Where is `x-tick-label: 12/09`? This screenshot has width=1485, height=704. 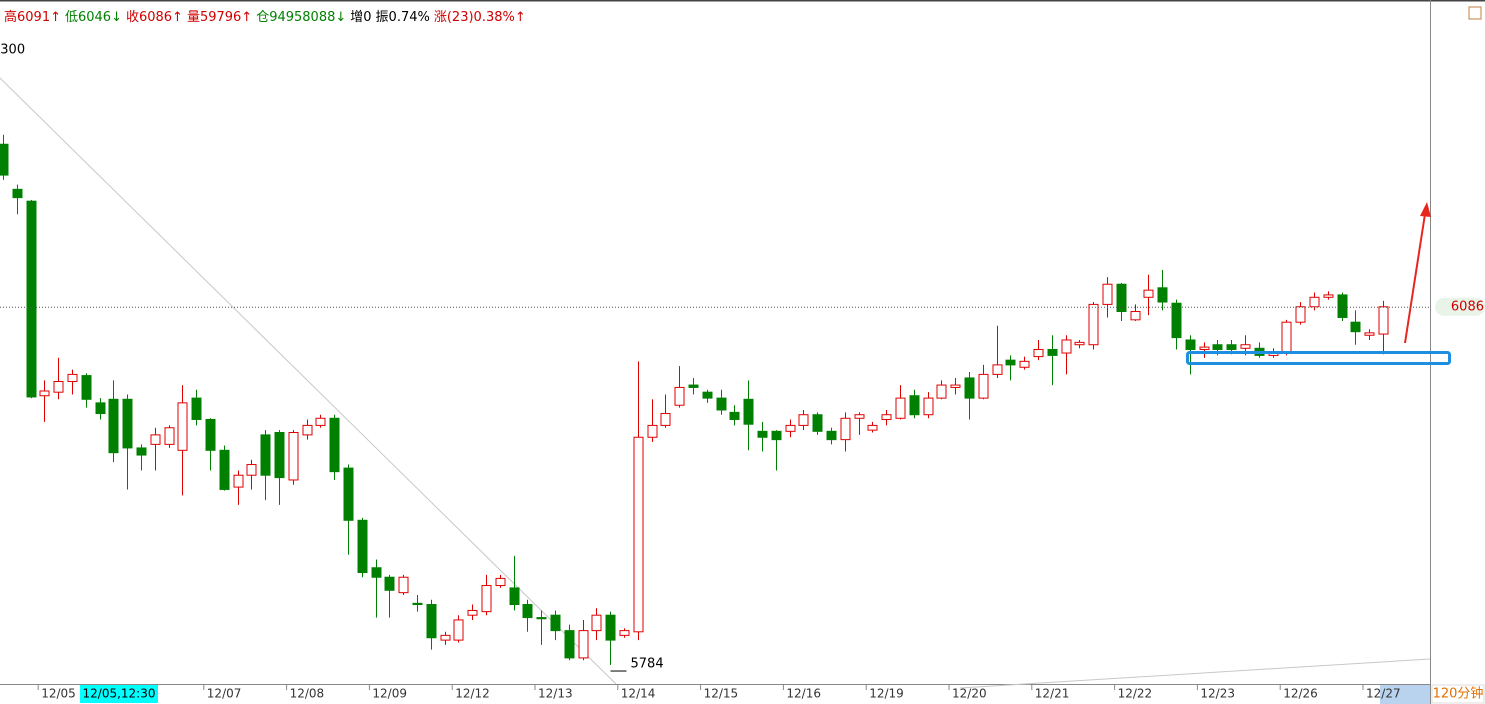 x-tick-label: 12/09 is located at coordinates (389, 694).